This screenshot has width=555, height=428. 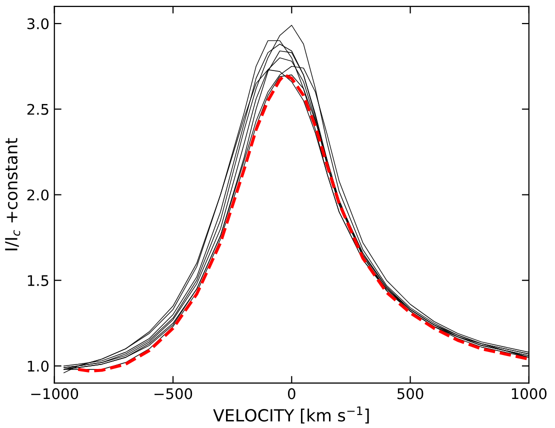 What do you see at coordinates (529, 394) in the screenshot?
I see `x-tick-label: 1000` at bounding box center [529, 394].